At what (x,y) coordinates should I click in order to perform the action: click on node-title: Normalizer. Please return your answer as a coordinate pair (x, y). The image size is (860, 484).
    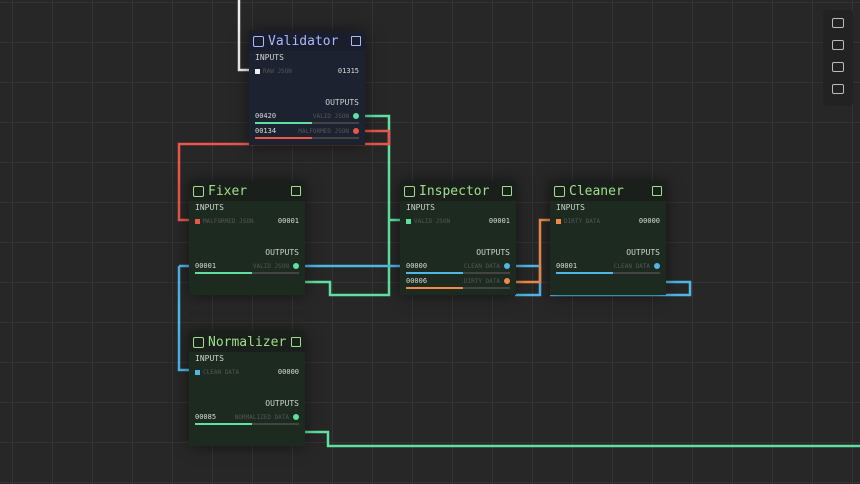
    Looking at the image, I should click on (247, 342).